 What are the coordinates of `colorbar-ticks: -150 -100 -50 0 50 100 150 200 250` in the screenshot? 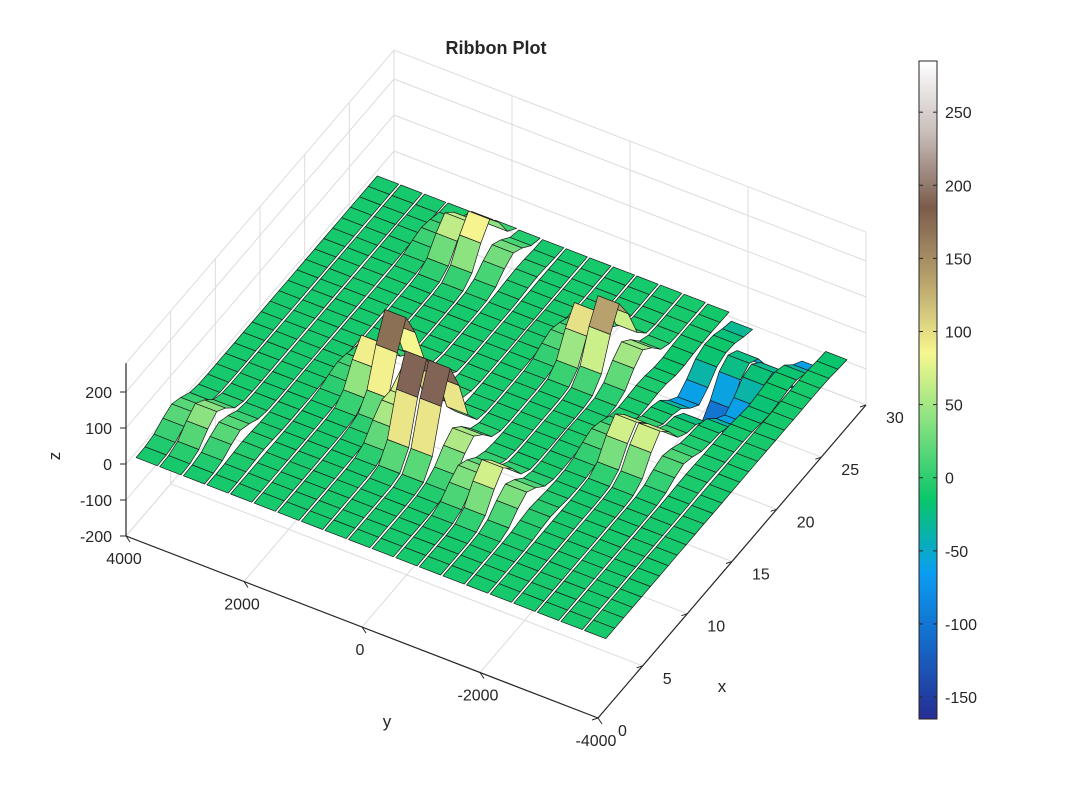 It's located at (948, 406).